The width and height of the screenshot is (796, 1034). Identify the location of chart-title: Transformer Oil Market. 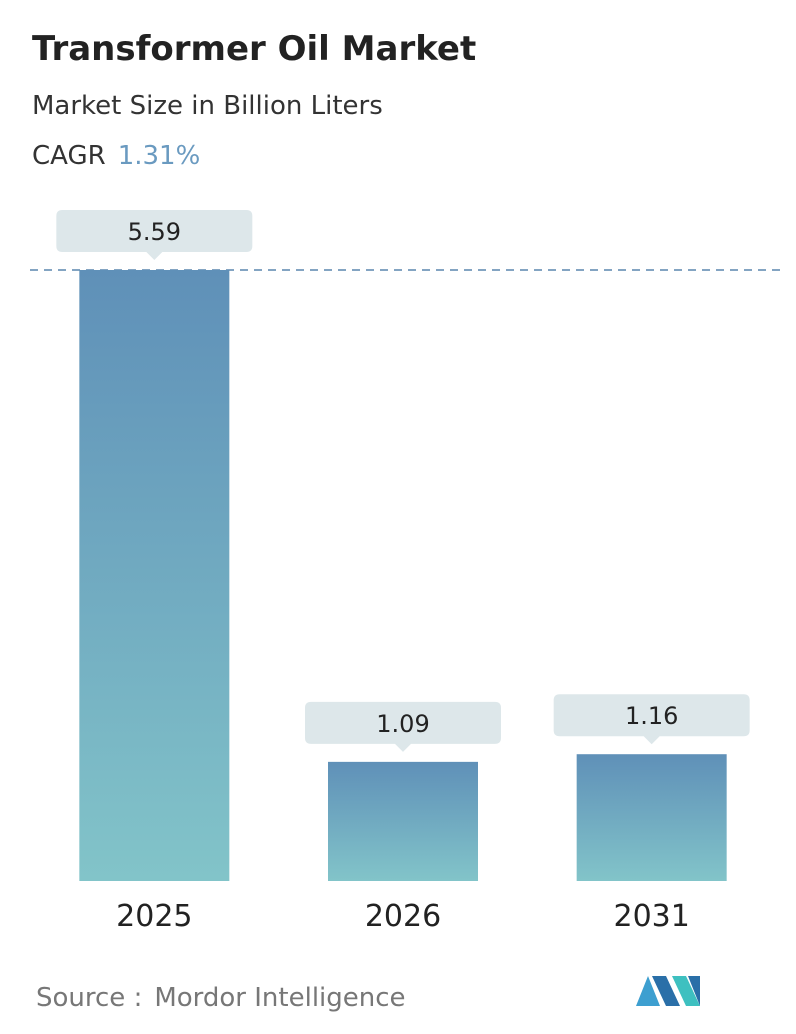
(254, 49).